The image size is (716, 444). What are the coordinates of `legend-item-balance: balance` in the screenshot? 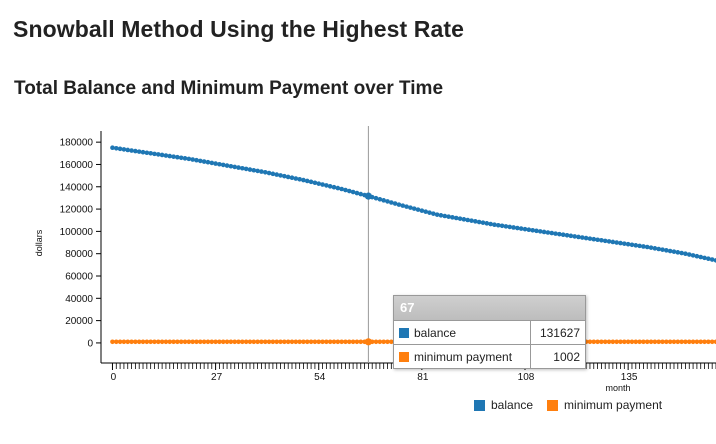 It's located at (503, 405).